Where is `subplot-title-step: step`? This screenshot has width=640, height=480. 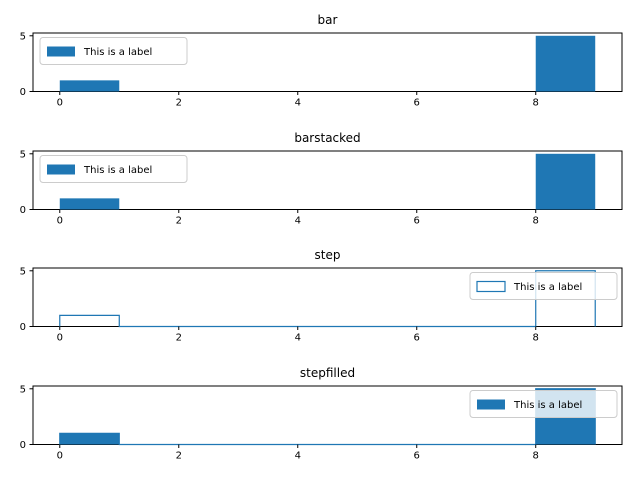 subplot-title-step: step is located at coordinates (328, 255).